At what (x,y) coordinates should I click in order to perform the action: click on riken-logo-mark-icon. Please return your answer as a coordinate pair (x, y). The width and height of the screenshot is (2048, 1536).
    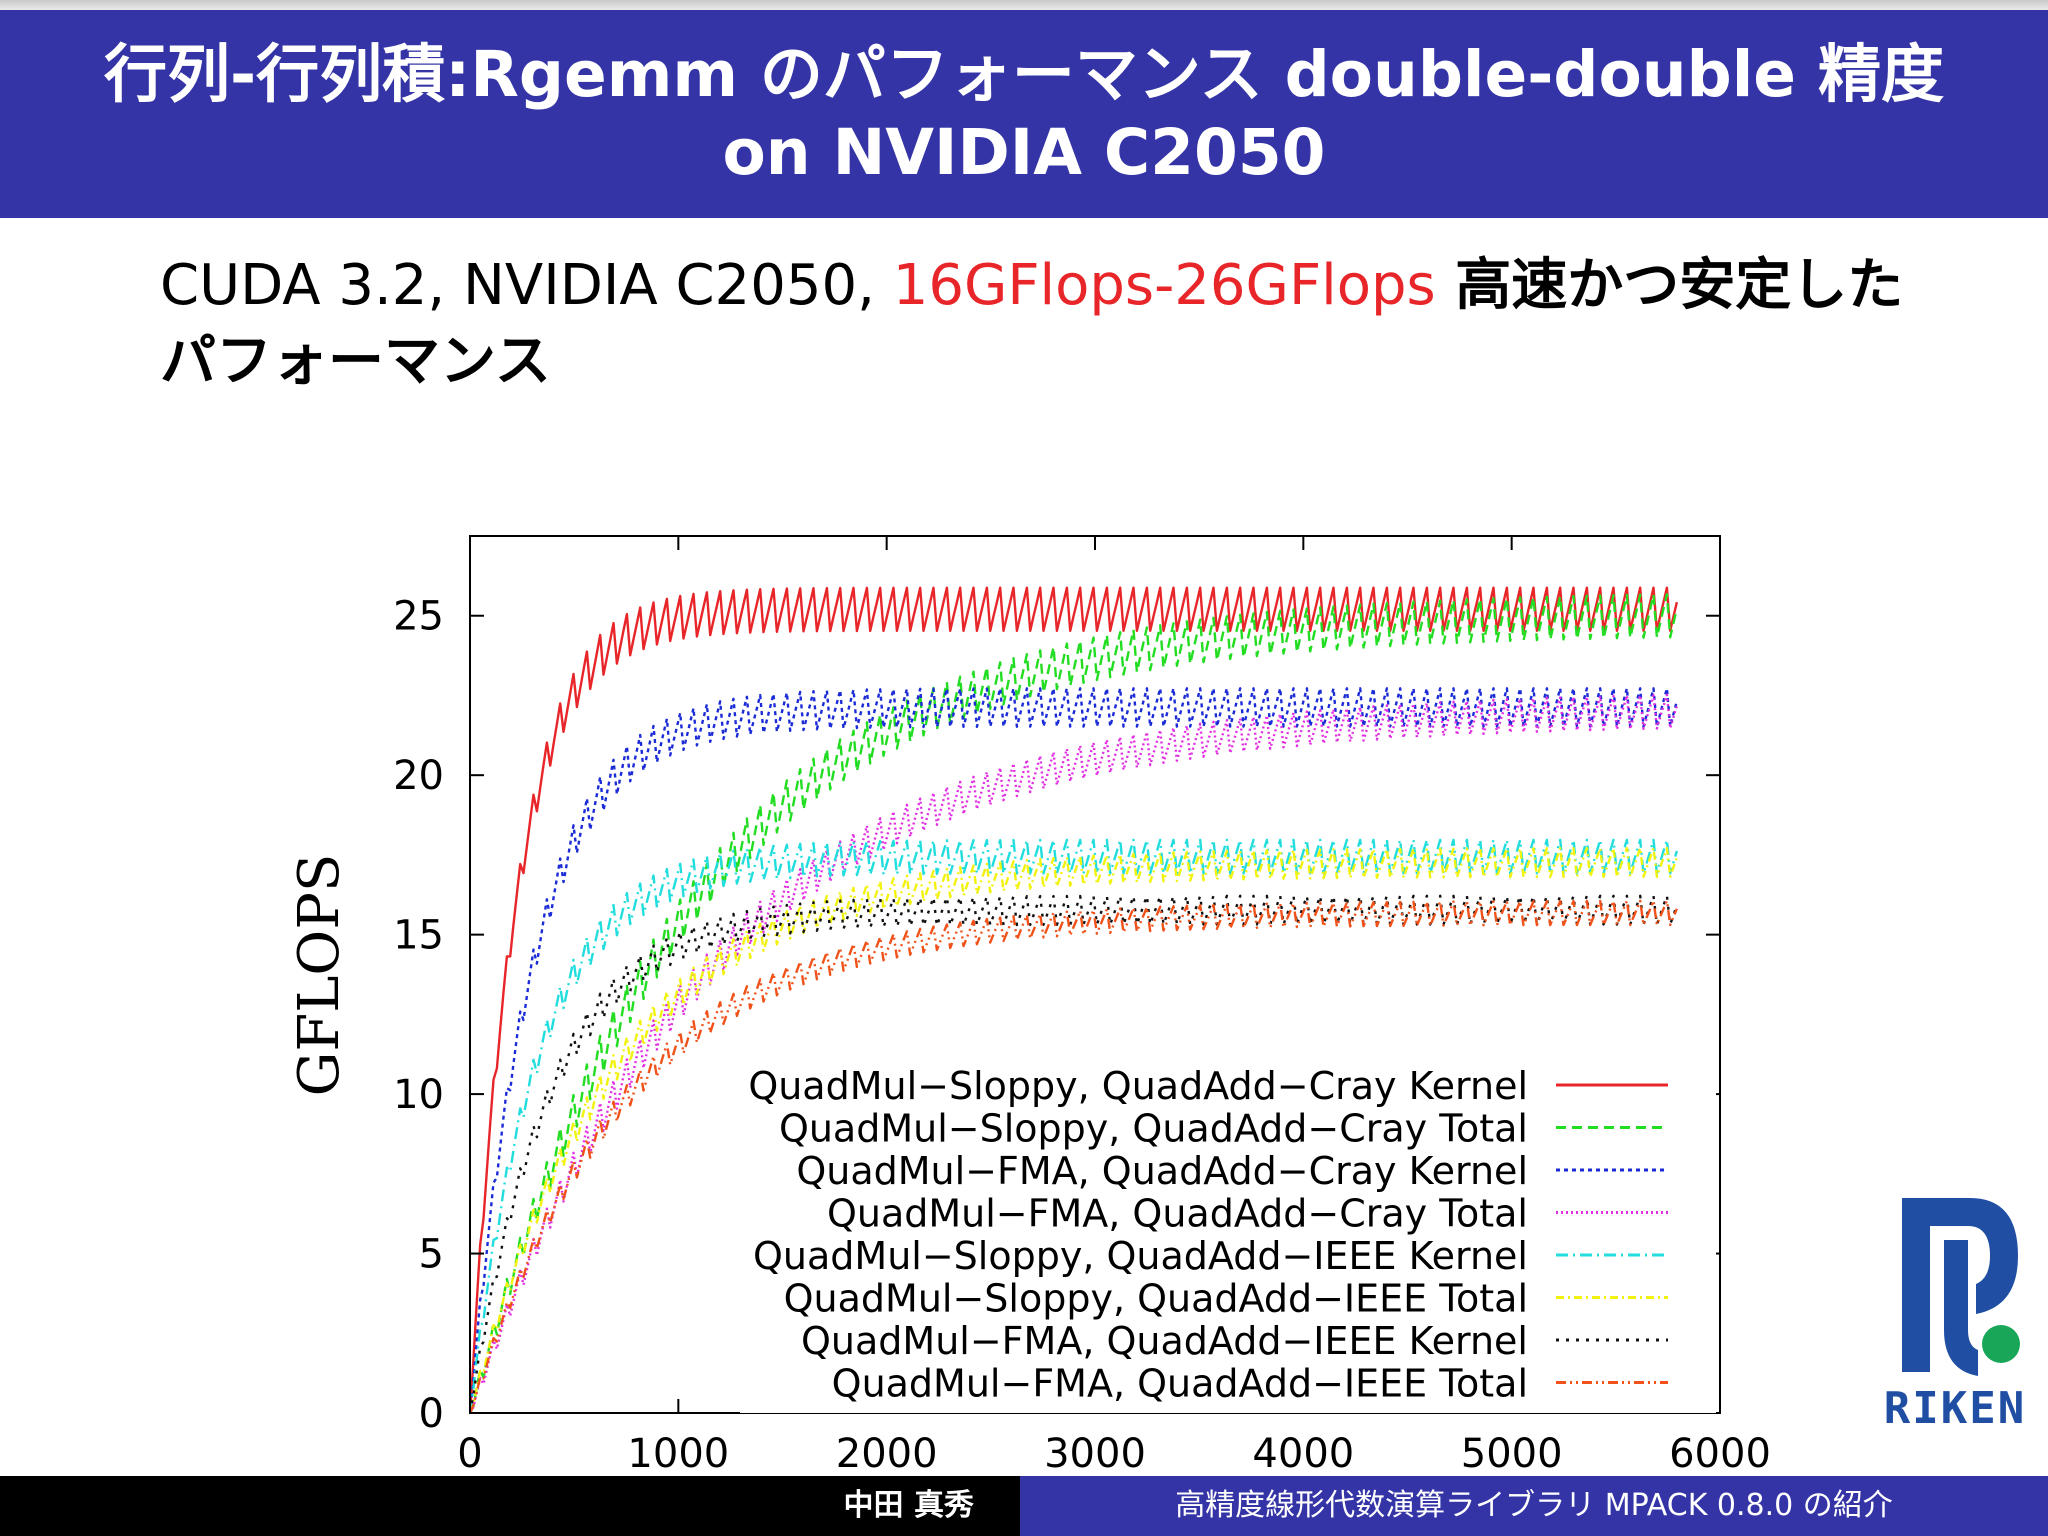
    Looking at the image, I should click on (1960, 1285).